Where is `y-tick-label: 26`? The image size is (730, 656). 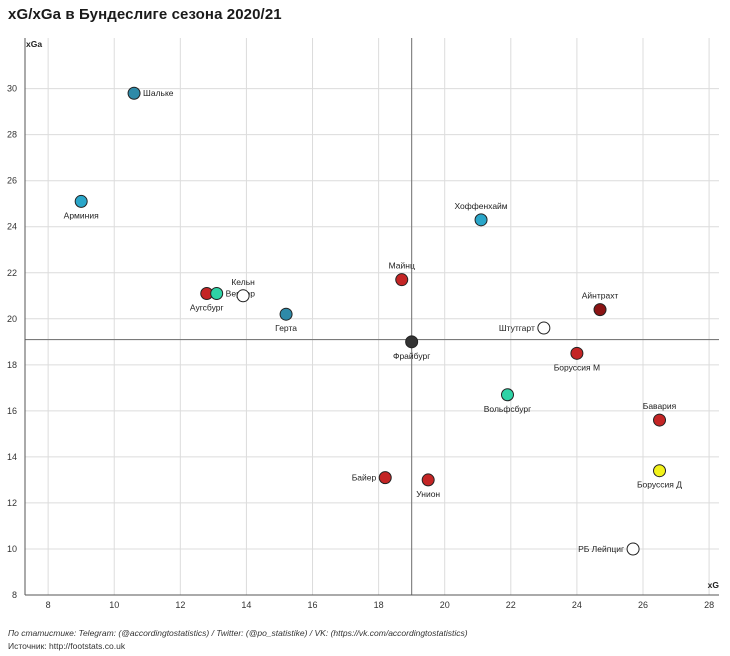
y-tick-label: 26 is located at coordinates (12, 181).